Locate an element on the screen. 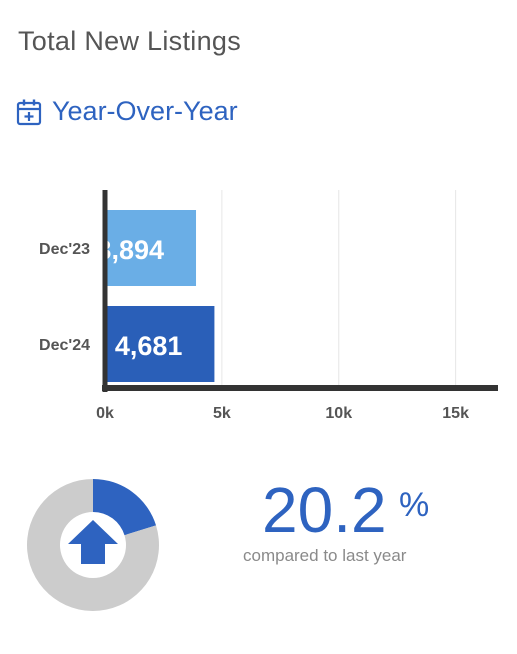 This screenshot has height=654, width=517. x-tick-label: 0k is located at coordinates (105, 413).